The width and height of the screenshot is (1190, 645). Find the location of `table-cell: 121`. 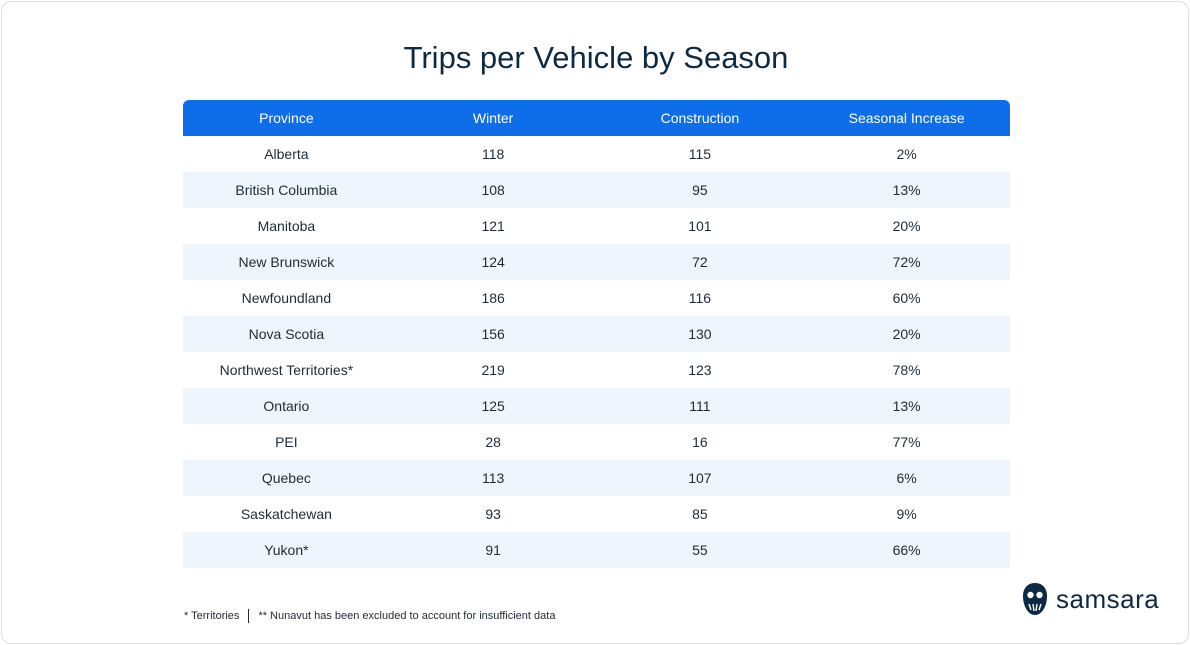

table-cell: 121 is located at coordinates (493, 226).